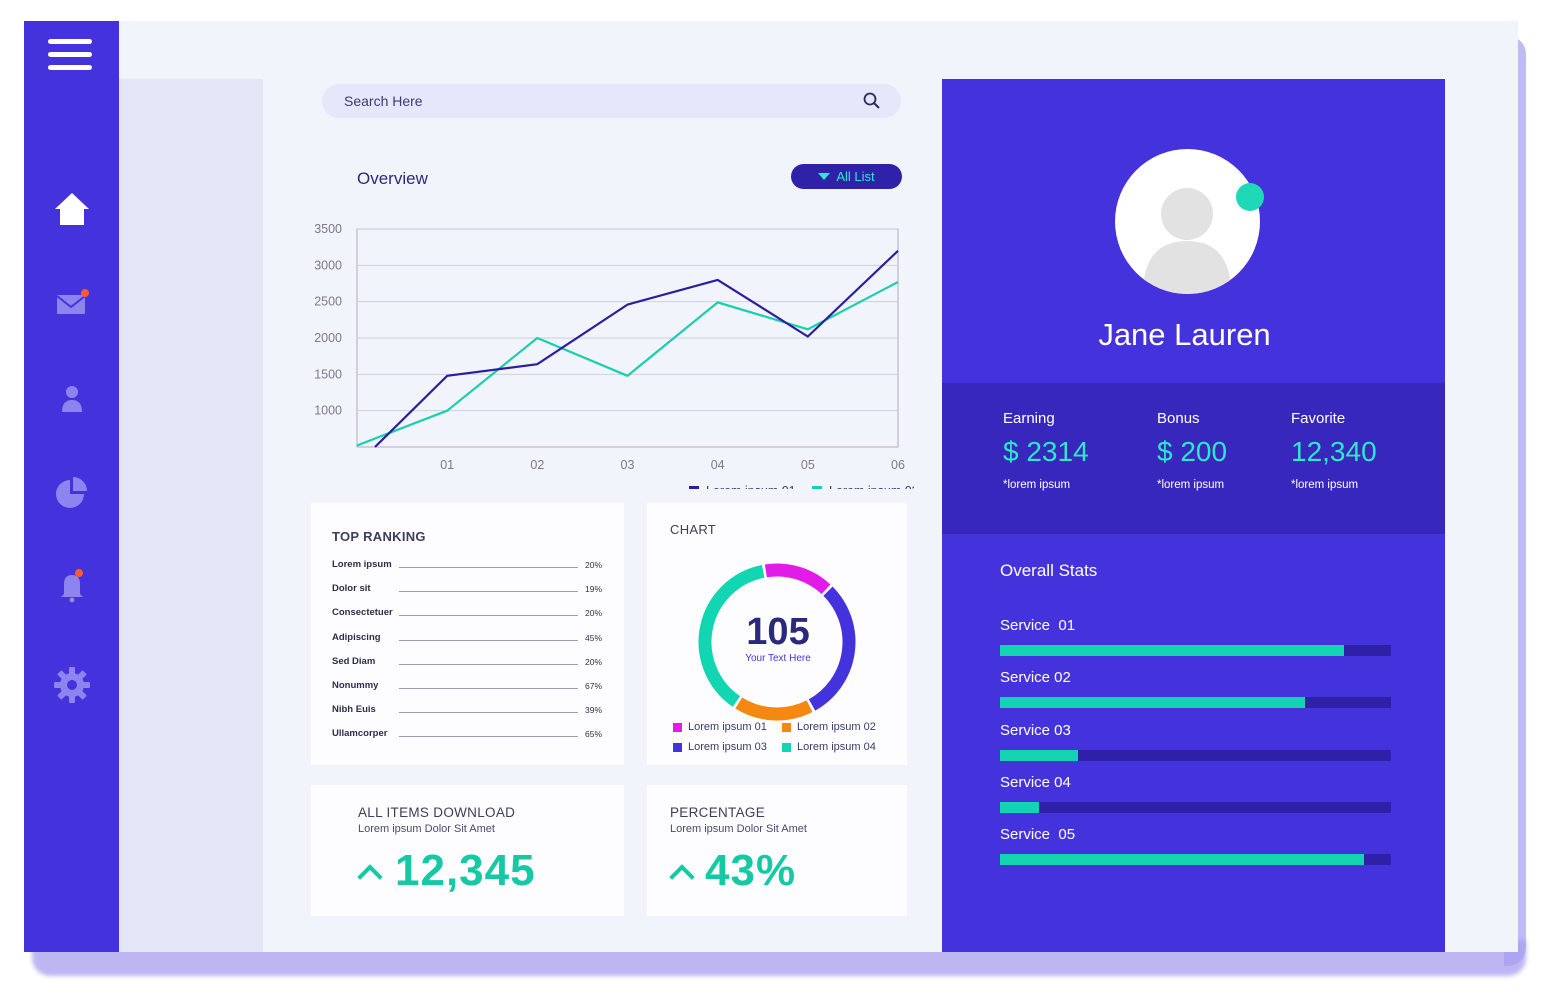 The height and width of the screenshot is (1000, 1551). What do you see at coordinates (72, 685) in the screenshot?
I see `gear-icon` at bounding box center [72, 685].